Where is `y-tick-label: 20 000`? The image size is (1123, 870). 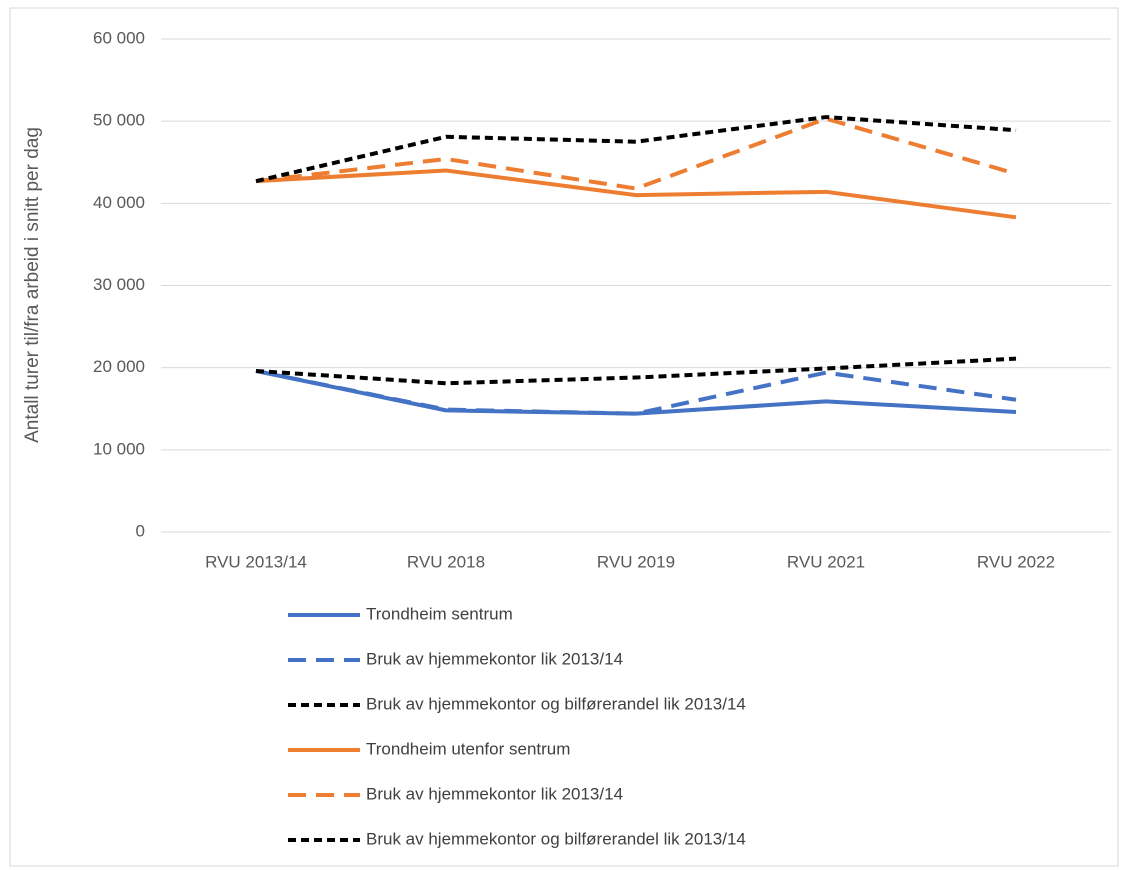 y-tick-label: 20 000 is located at coordinates (119, 366).